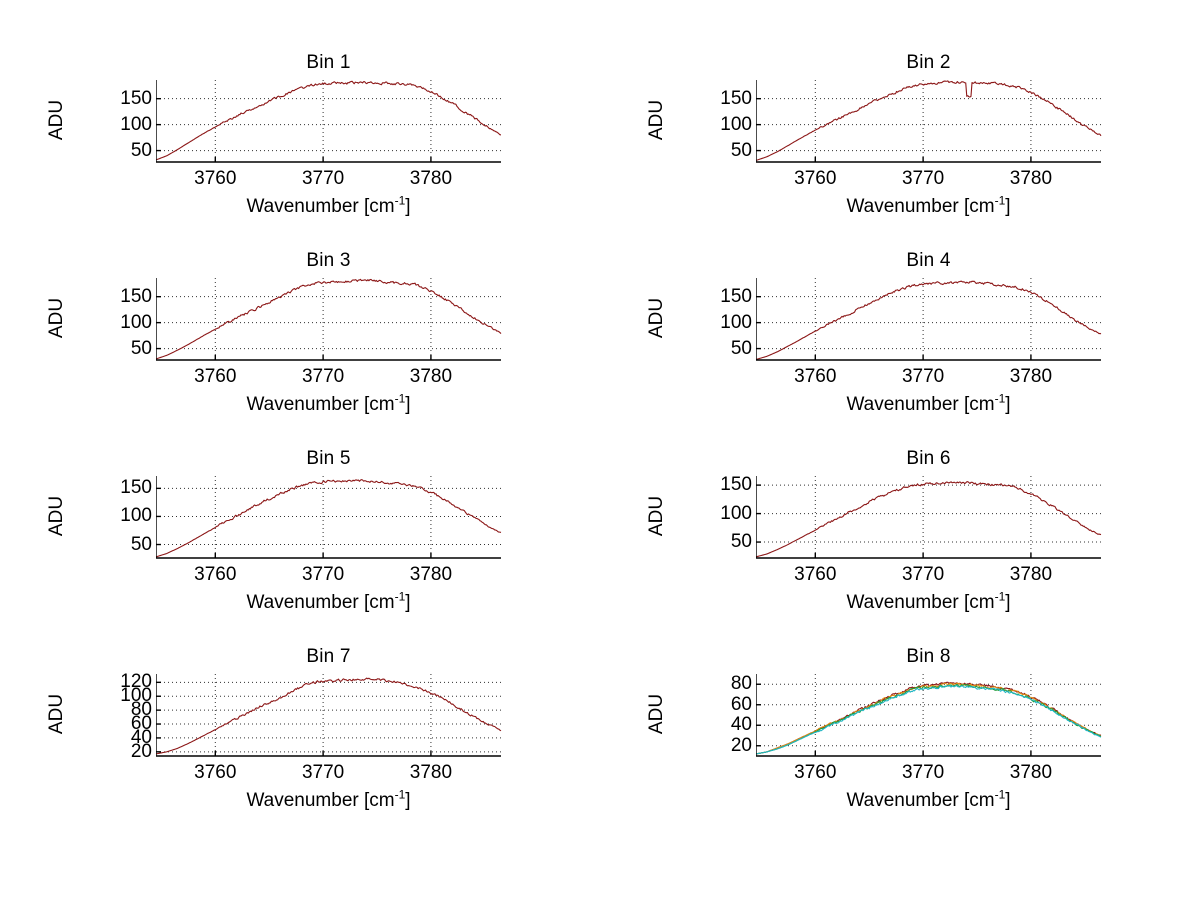 The image size is (1200, 901). What do you see at coordinates (328, 656) in the screenshot?
I see `panel-title: Bin 7` at bounding box center [328, 656].